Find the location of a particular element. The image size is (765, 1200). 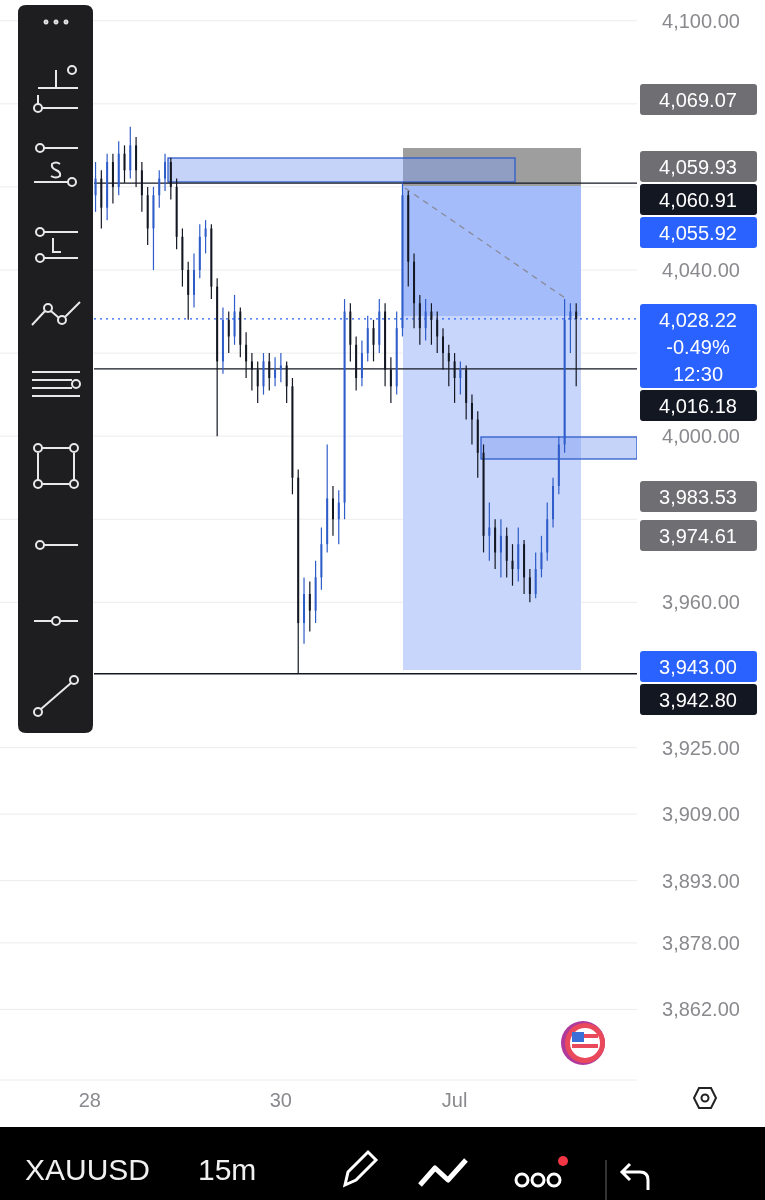

x-tick-label: 28 is located at coordinates (89, 1100).